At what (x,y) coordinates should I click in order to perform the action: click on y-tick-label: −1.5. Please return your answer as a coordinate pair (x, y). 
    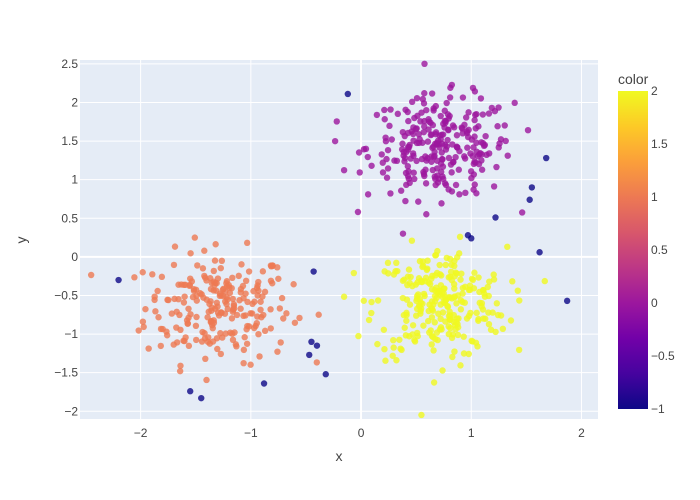
    Looking at the image, I should click on (66, 373).